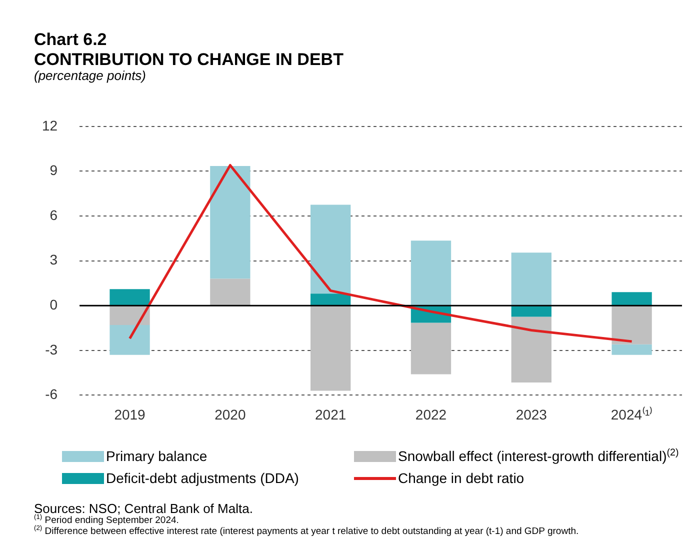 The width and height of the screenshot is (696, 548). Describe the element at coordinates (90, 75) in the screenshot. I see `y-axis-title: (percentage points)` at that location.